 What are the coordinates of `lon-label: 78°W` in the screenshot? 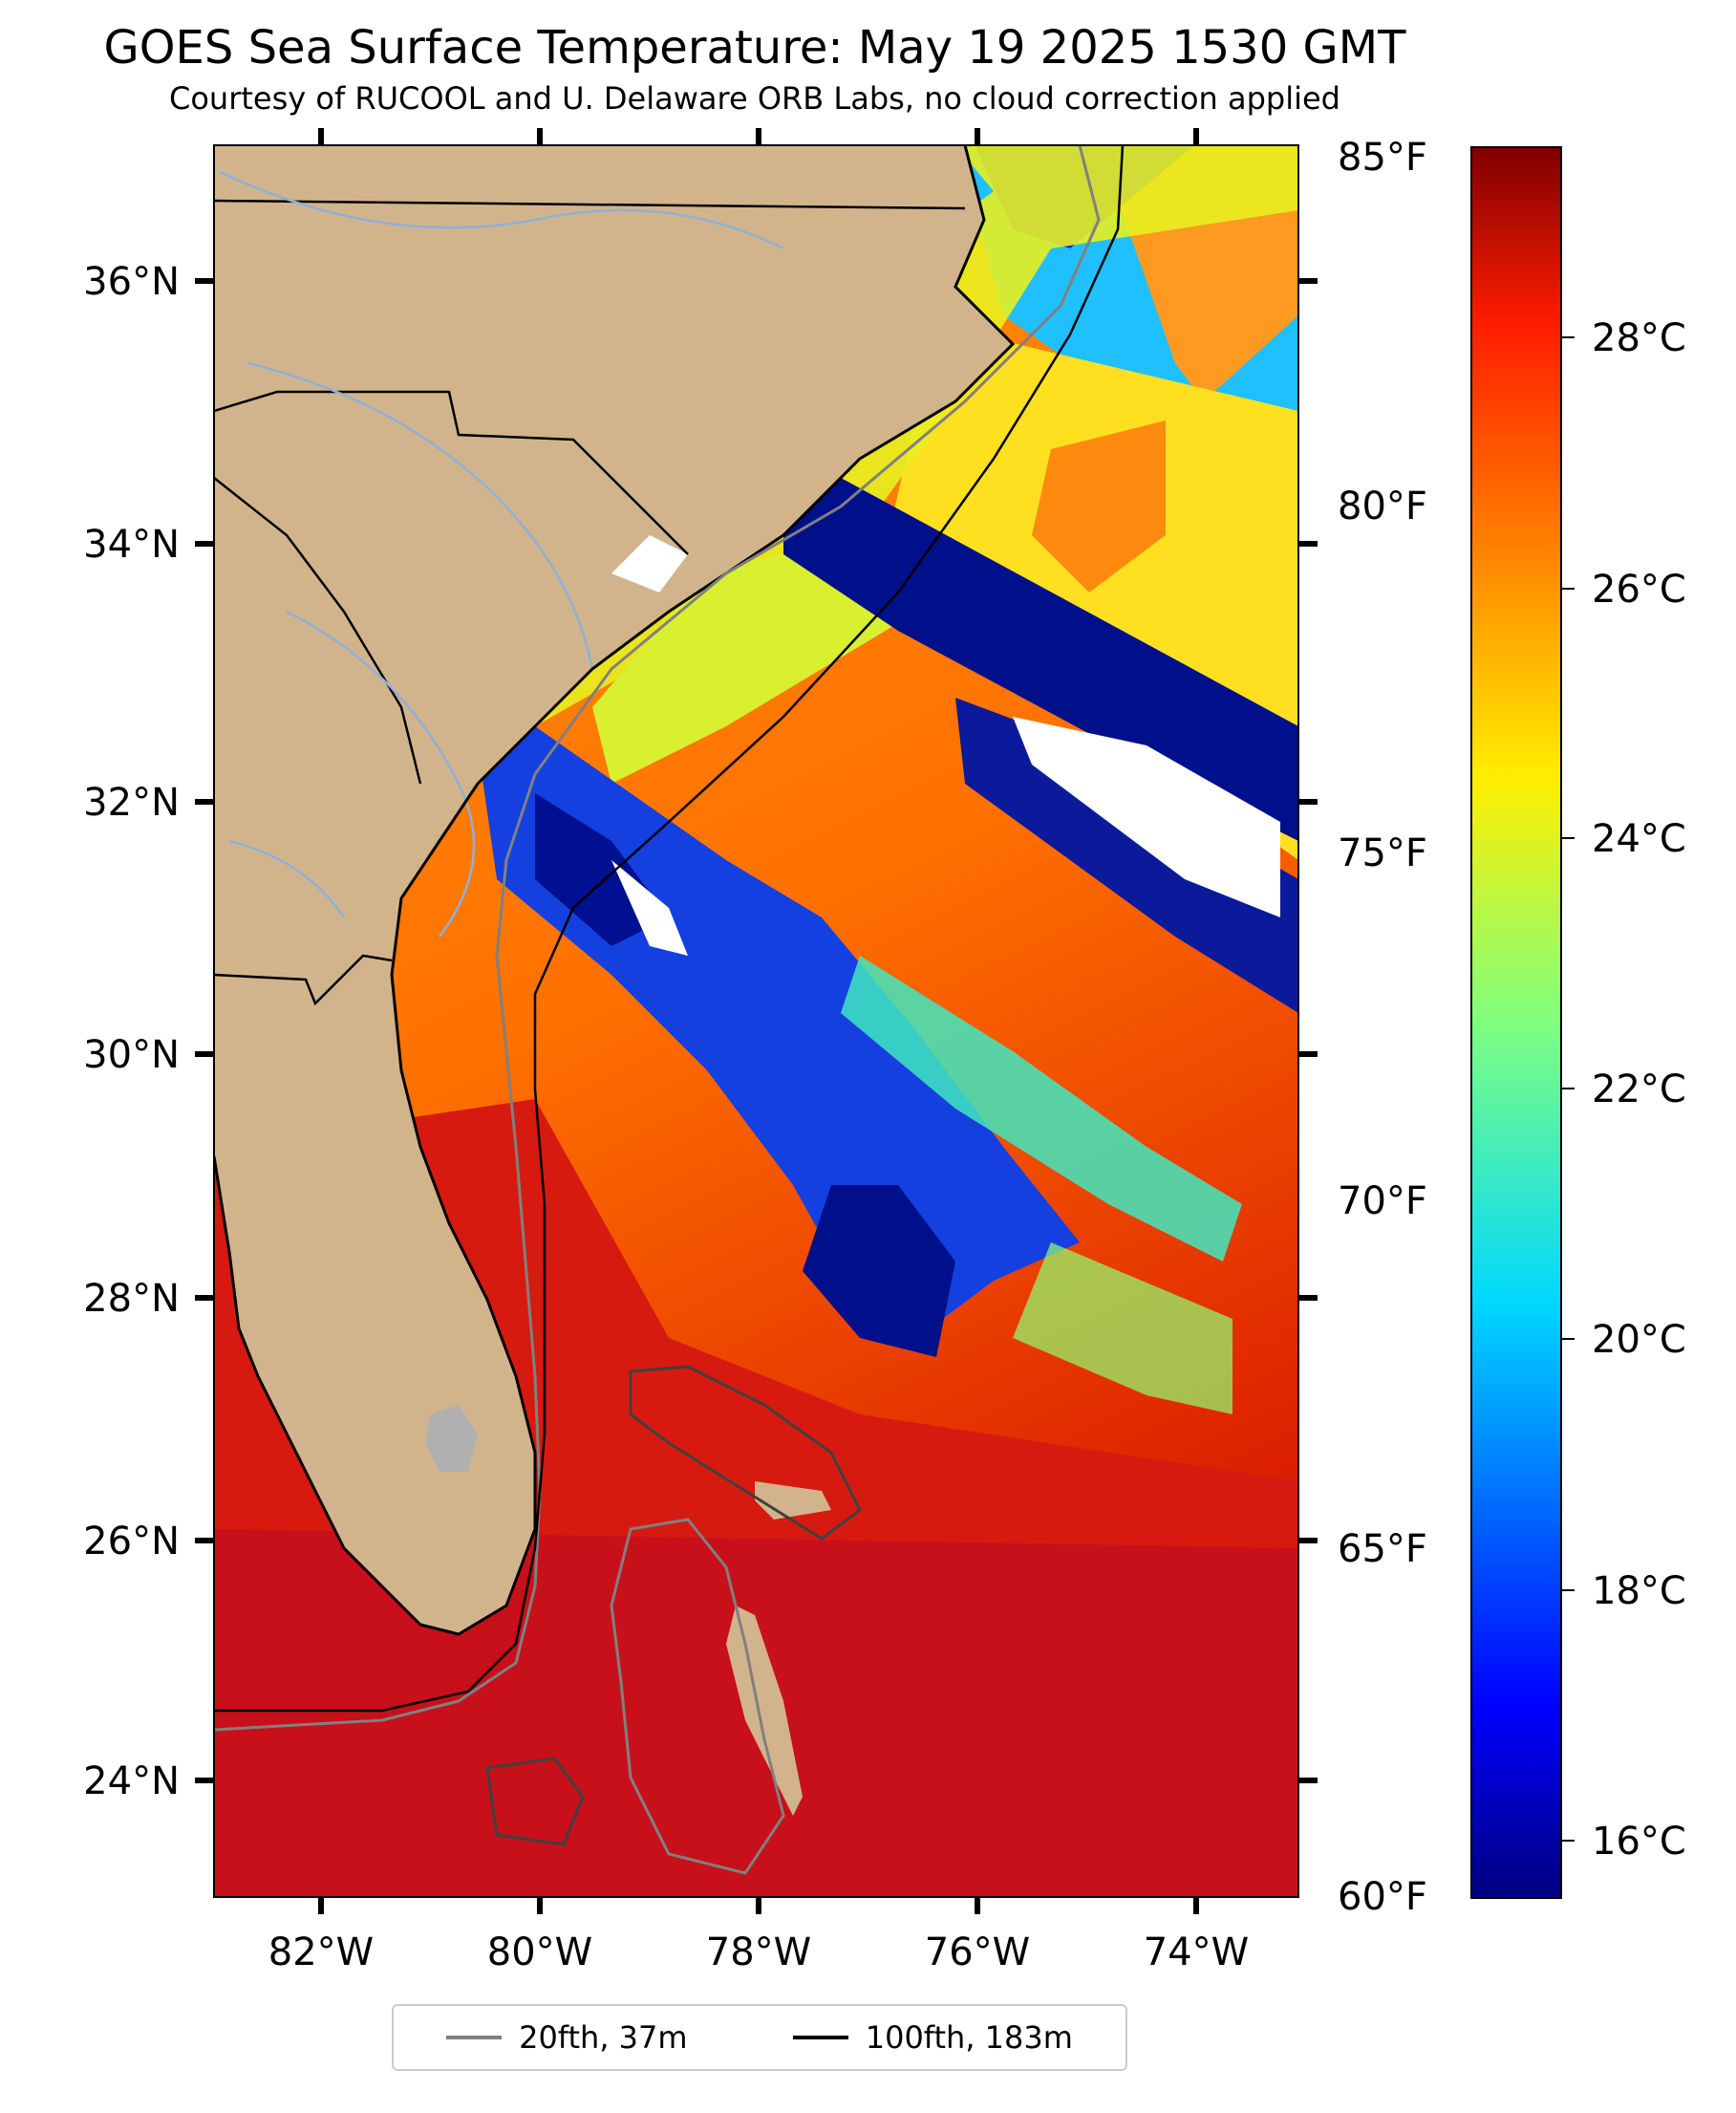 It's located at (758, 1952).